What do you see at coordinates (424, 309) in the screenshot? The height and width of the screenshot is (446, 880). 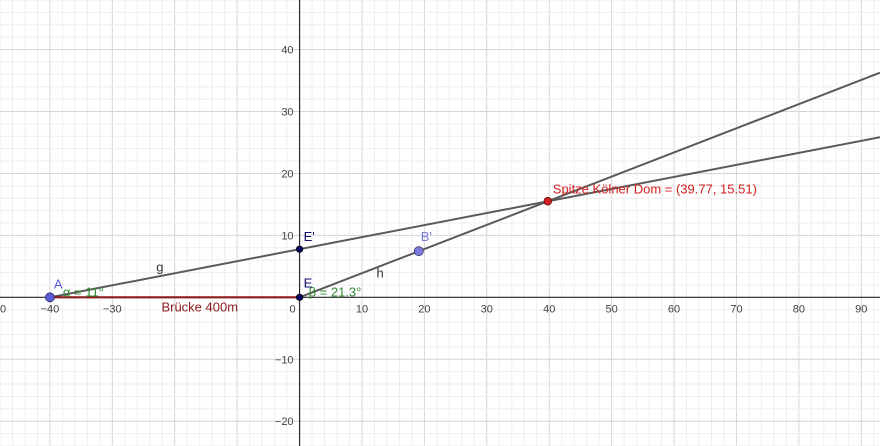 I see `x-tick-label: 20` at bounding box center [424, 309].